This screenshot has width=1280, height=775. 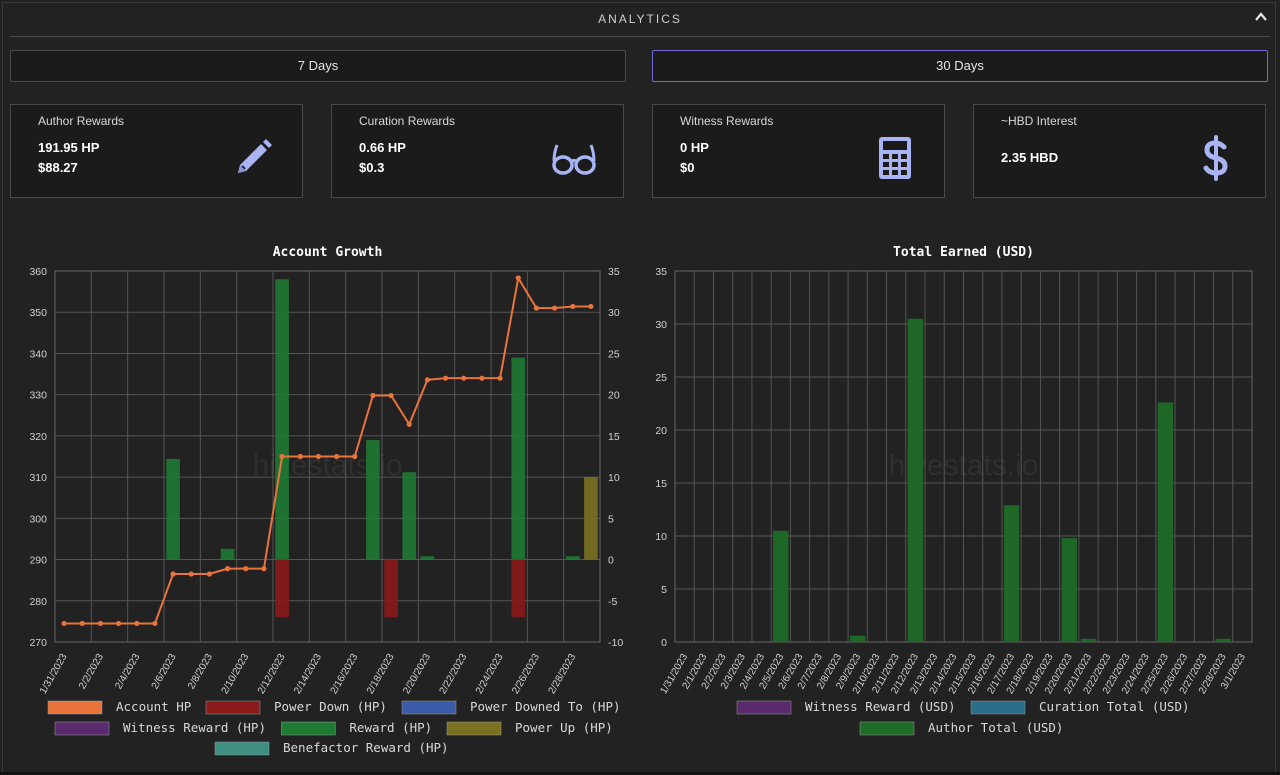 What do you see at coordinates (564, 727) in the screenshot?
I see `legend-label: Power Up (HP)` at bounding box center [564, 727].